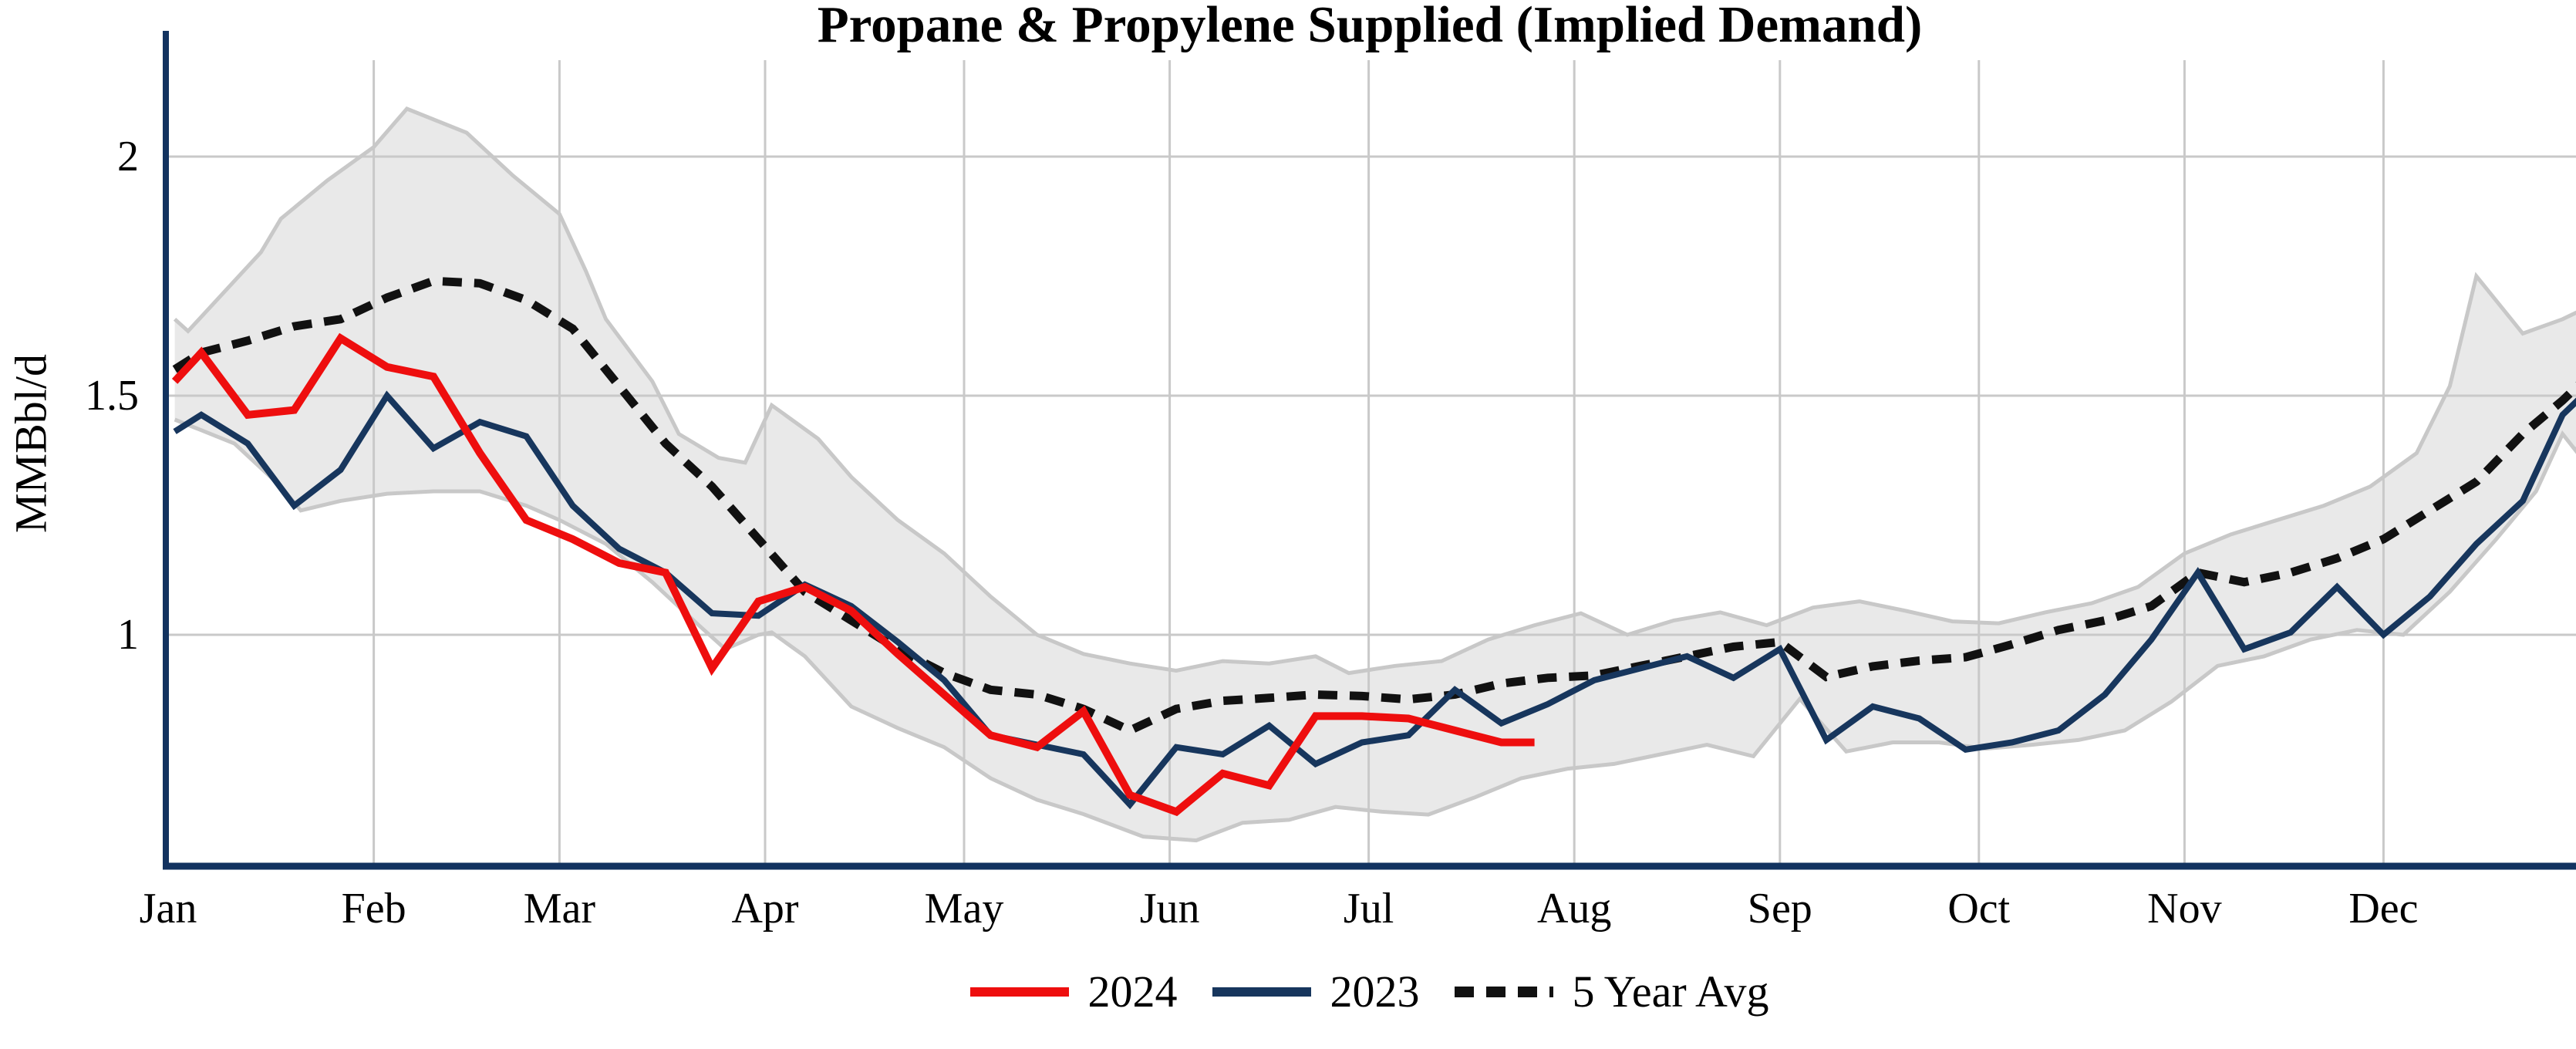 This screenshot has height=1049, width=2576. I want to click on legend-item-2024: 2024, so click(1073, 991).